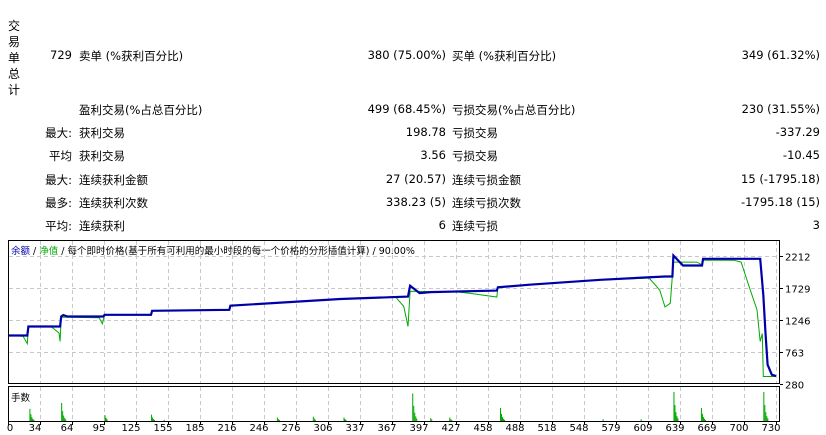 The image size is (826, 435). Describe the element at coordinates (450, 428) in the screenshot. I see `x-tick-label: 427` at that location.